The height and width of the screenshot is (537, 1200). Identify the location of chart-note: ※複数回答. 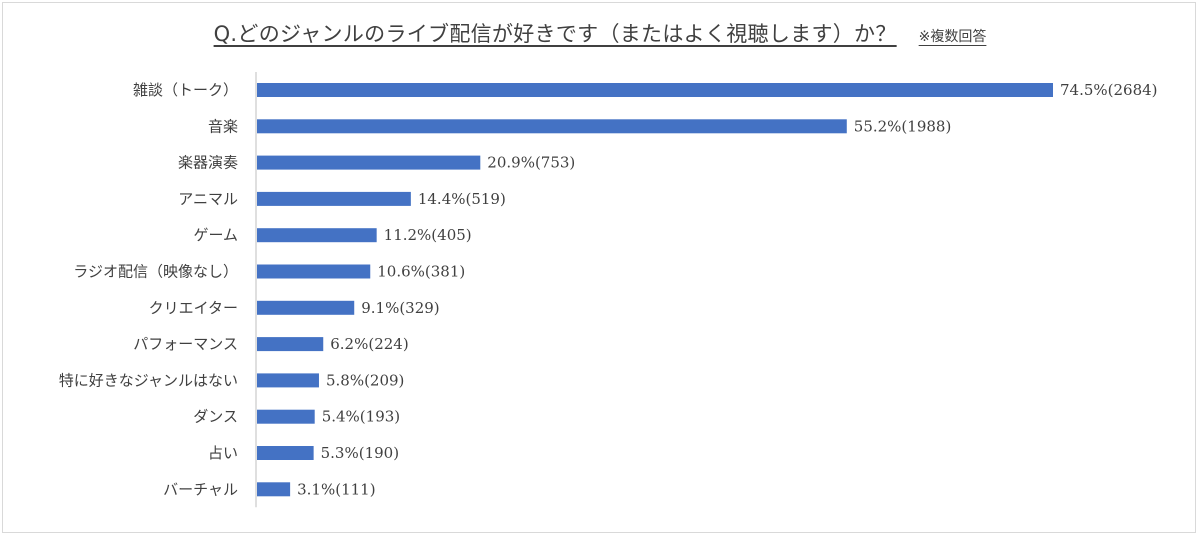
(952, 37).